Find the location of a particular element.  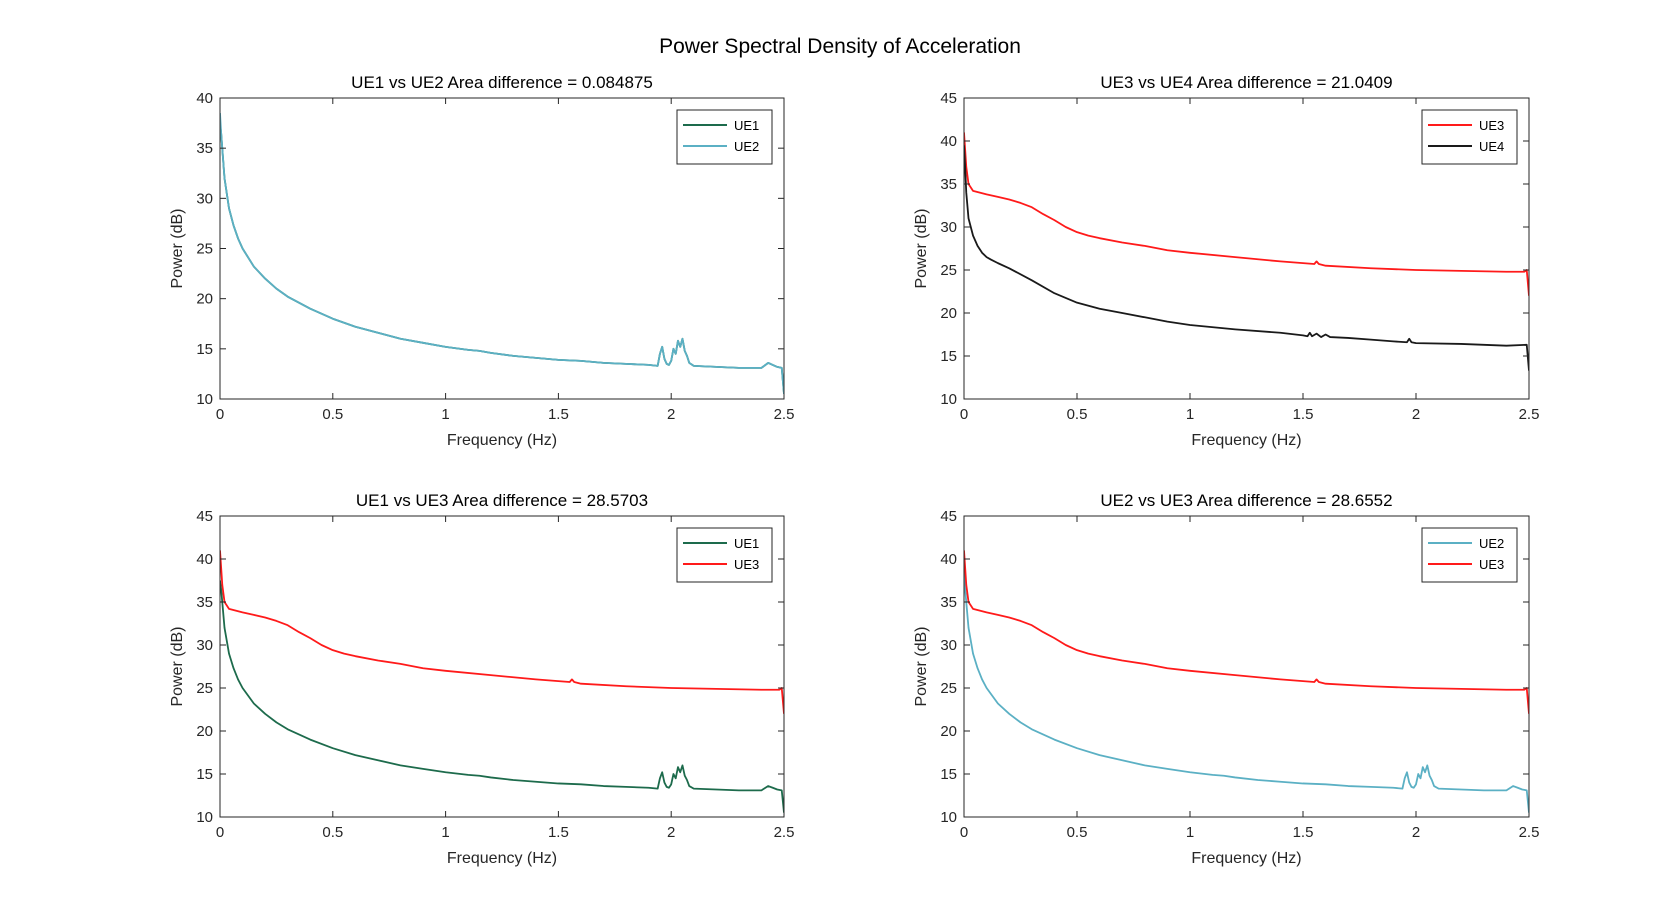

series-line-ue1 is located at coordinates (502, 696).